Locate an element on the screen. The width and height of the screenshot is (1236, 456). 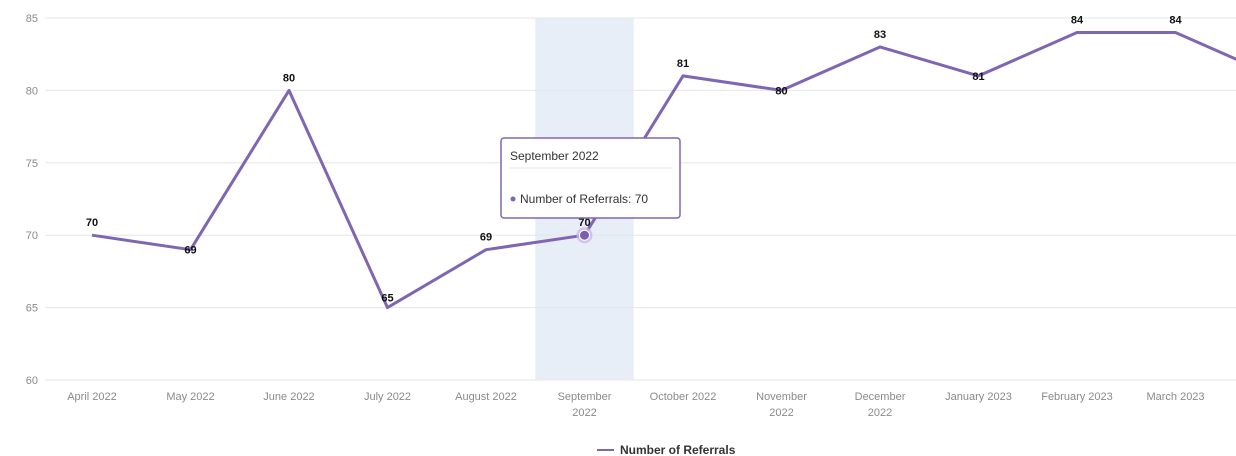
y-tick-label-60: 60 is located at coordinates (32, 381).